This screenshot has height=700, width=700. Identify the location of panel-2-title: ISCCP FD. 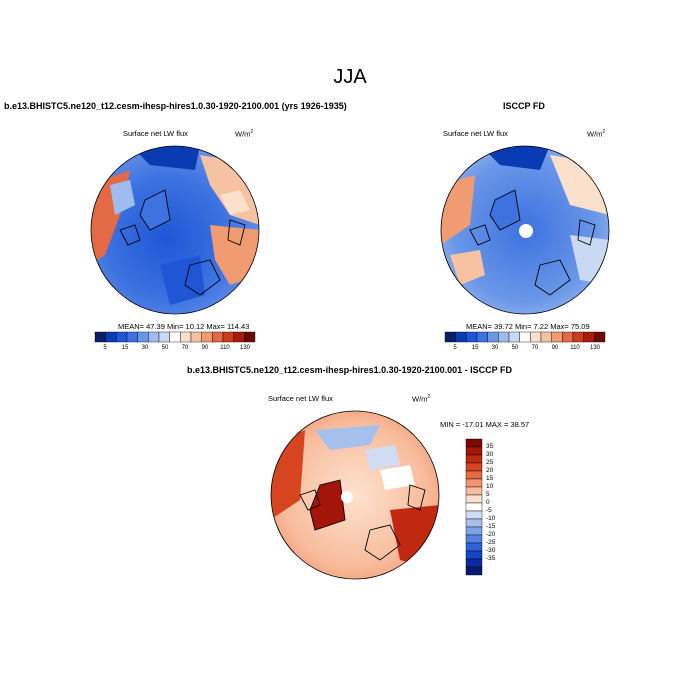
(524, 106).